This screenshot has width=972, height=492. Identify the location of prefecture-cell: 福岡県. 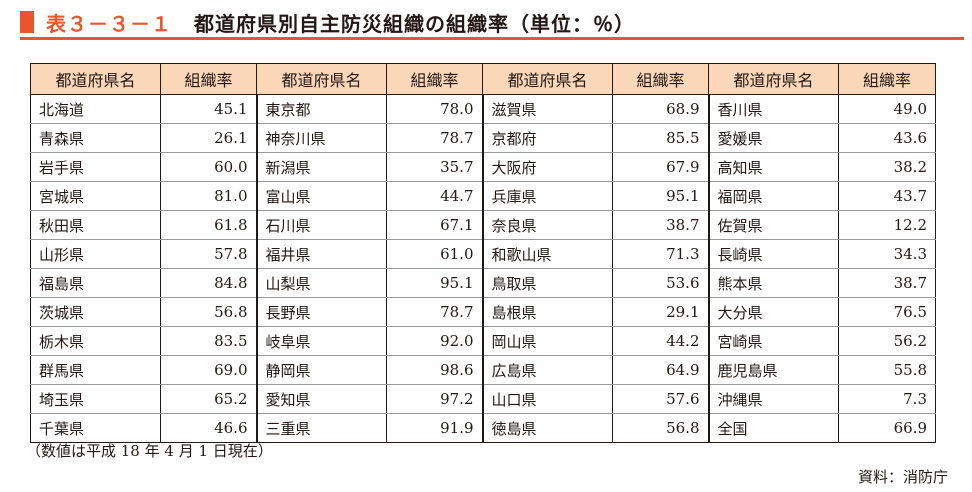
(773, 196).